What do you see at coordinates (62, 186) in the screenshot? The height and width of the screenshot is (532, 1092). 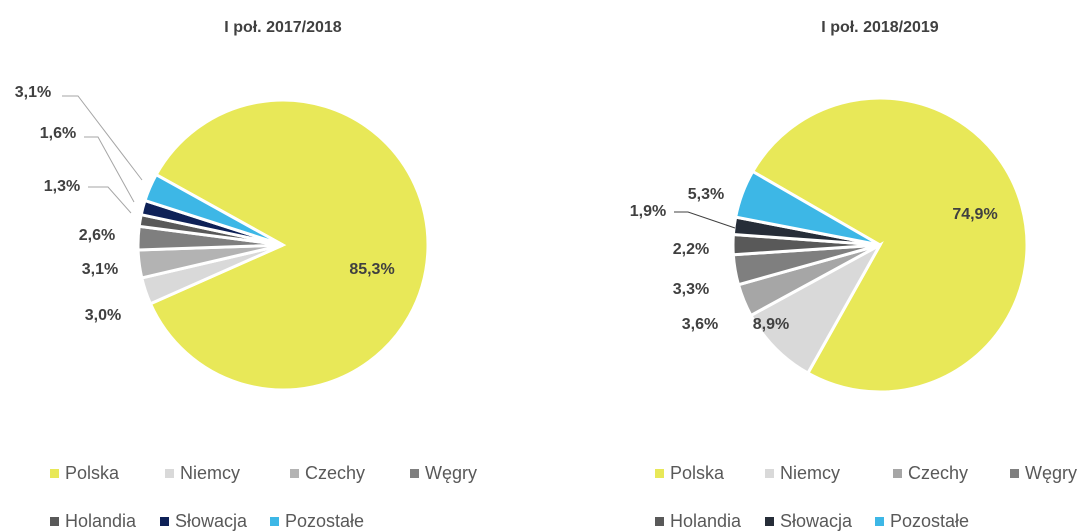 I see `data-label: 1,3%` at bounding box center [62, 186].